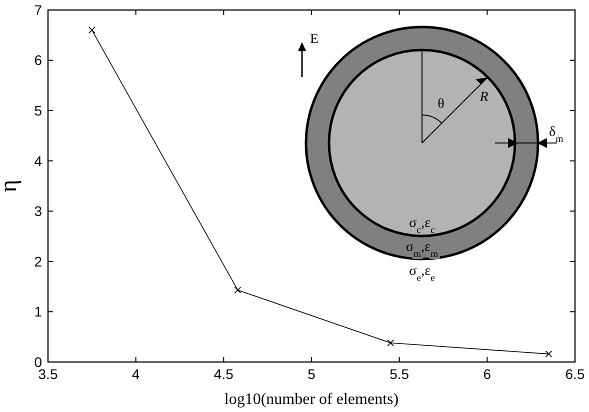 The height and width of the screenshot is (412, 589). Describe the element at coordinates (38, 211) in the screenshot. I see `y-tick-label: 3` at that location.